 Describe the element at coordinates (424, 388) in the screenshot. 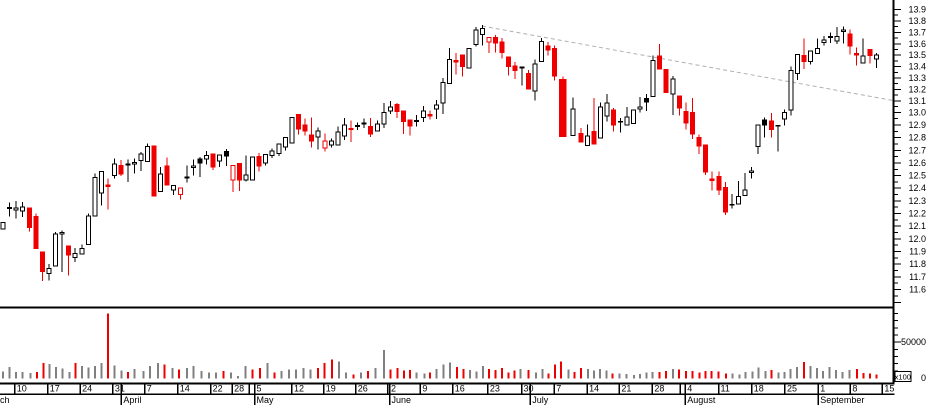

I see `svg-text: 9` at that location.